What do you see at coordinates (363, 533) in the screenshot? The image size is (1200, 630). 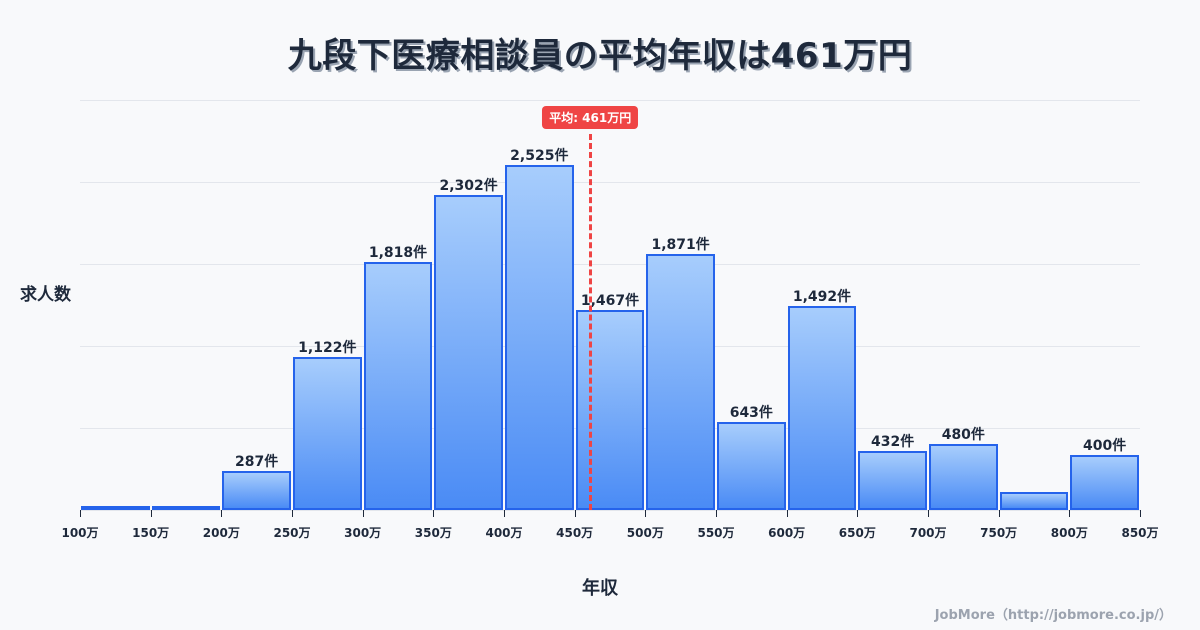 I see `x-axis-tick-label: 300万` at bounding box center [363, 533].